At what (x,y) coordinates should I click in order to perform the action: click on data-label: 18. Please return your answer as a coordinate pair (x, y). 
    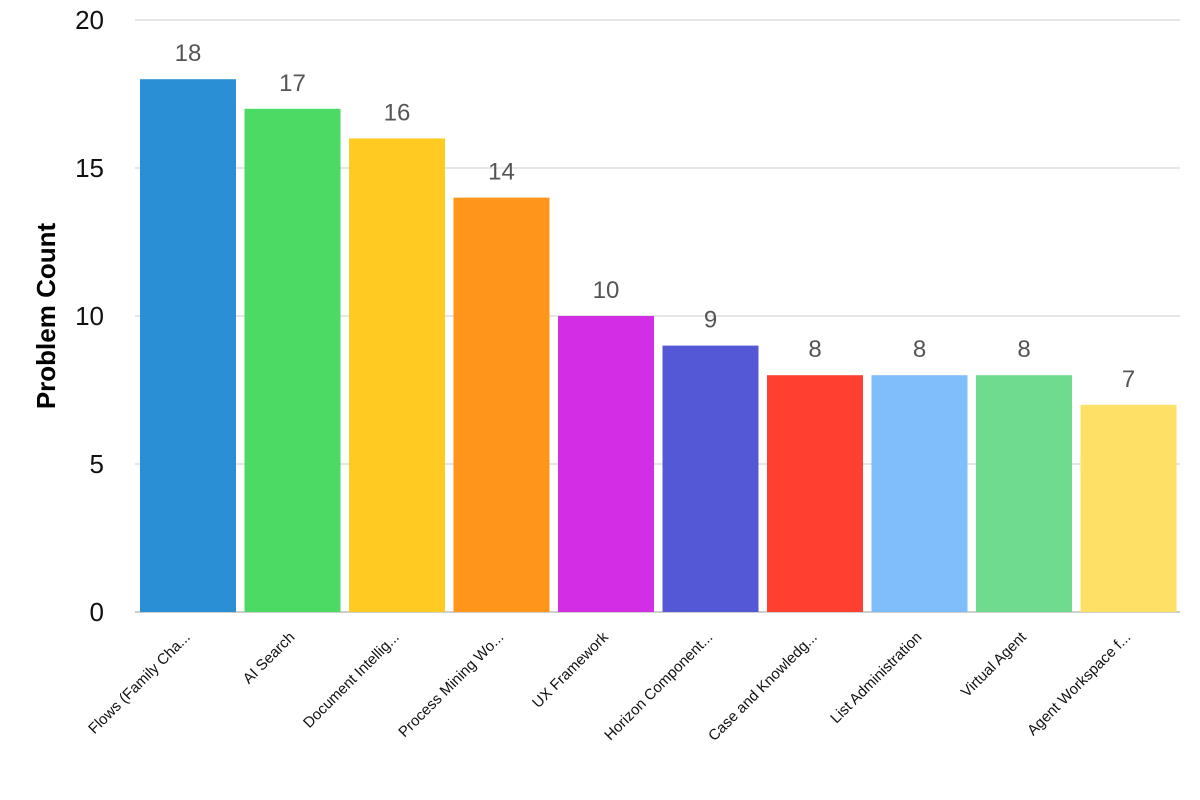
    Looking at the image, I should click on (188, 53).